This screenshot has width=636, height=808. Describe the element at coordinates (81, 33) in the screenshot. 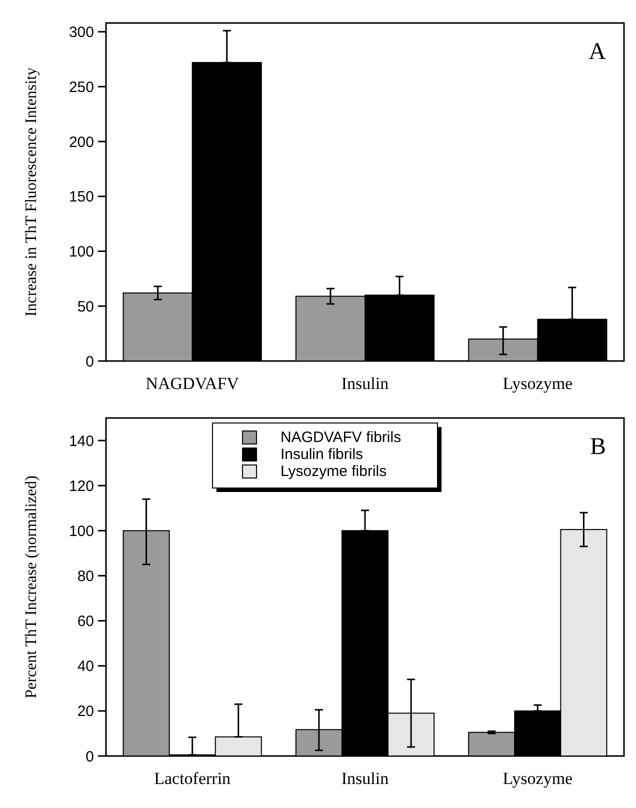

I see `y-tick-label: 300` at that location.